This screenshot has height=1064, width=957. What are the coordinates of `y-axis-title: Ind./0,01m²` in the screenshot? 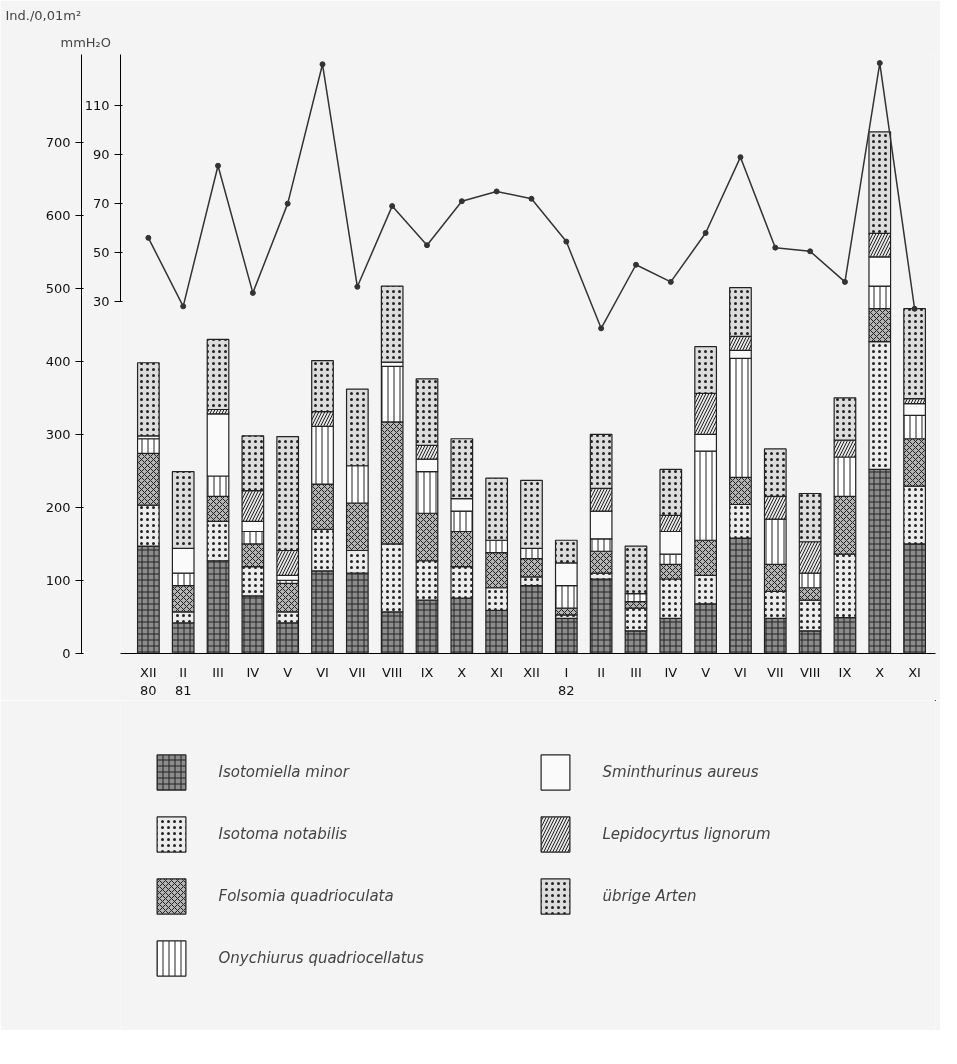 It's located at (43, 15).